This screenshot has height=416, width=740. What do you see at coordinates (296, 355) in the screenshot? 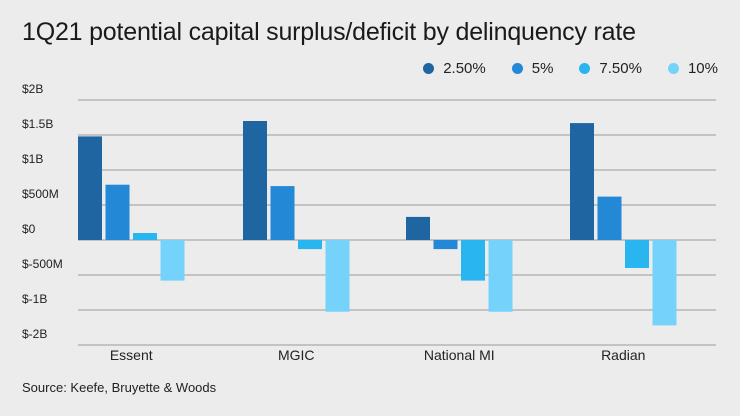
I see `x-category-label: MGIC` at bounding box center [296, 355].